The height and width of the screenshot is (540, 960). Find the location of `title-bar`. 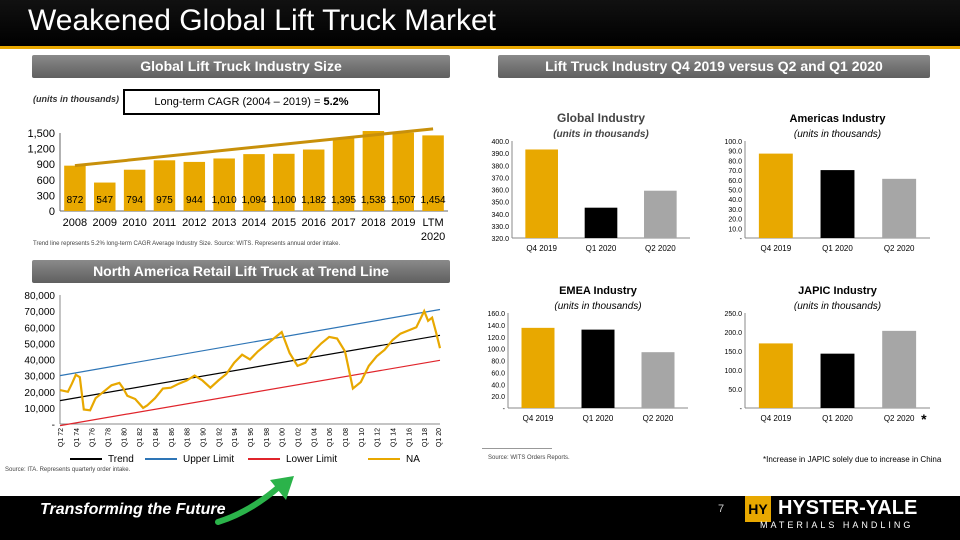

title-bar is located at coordinates (480, 23).